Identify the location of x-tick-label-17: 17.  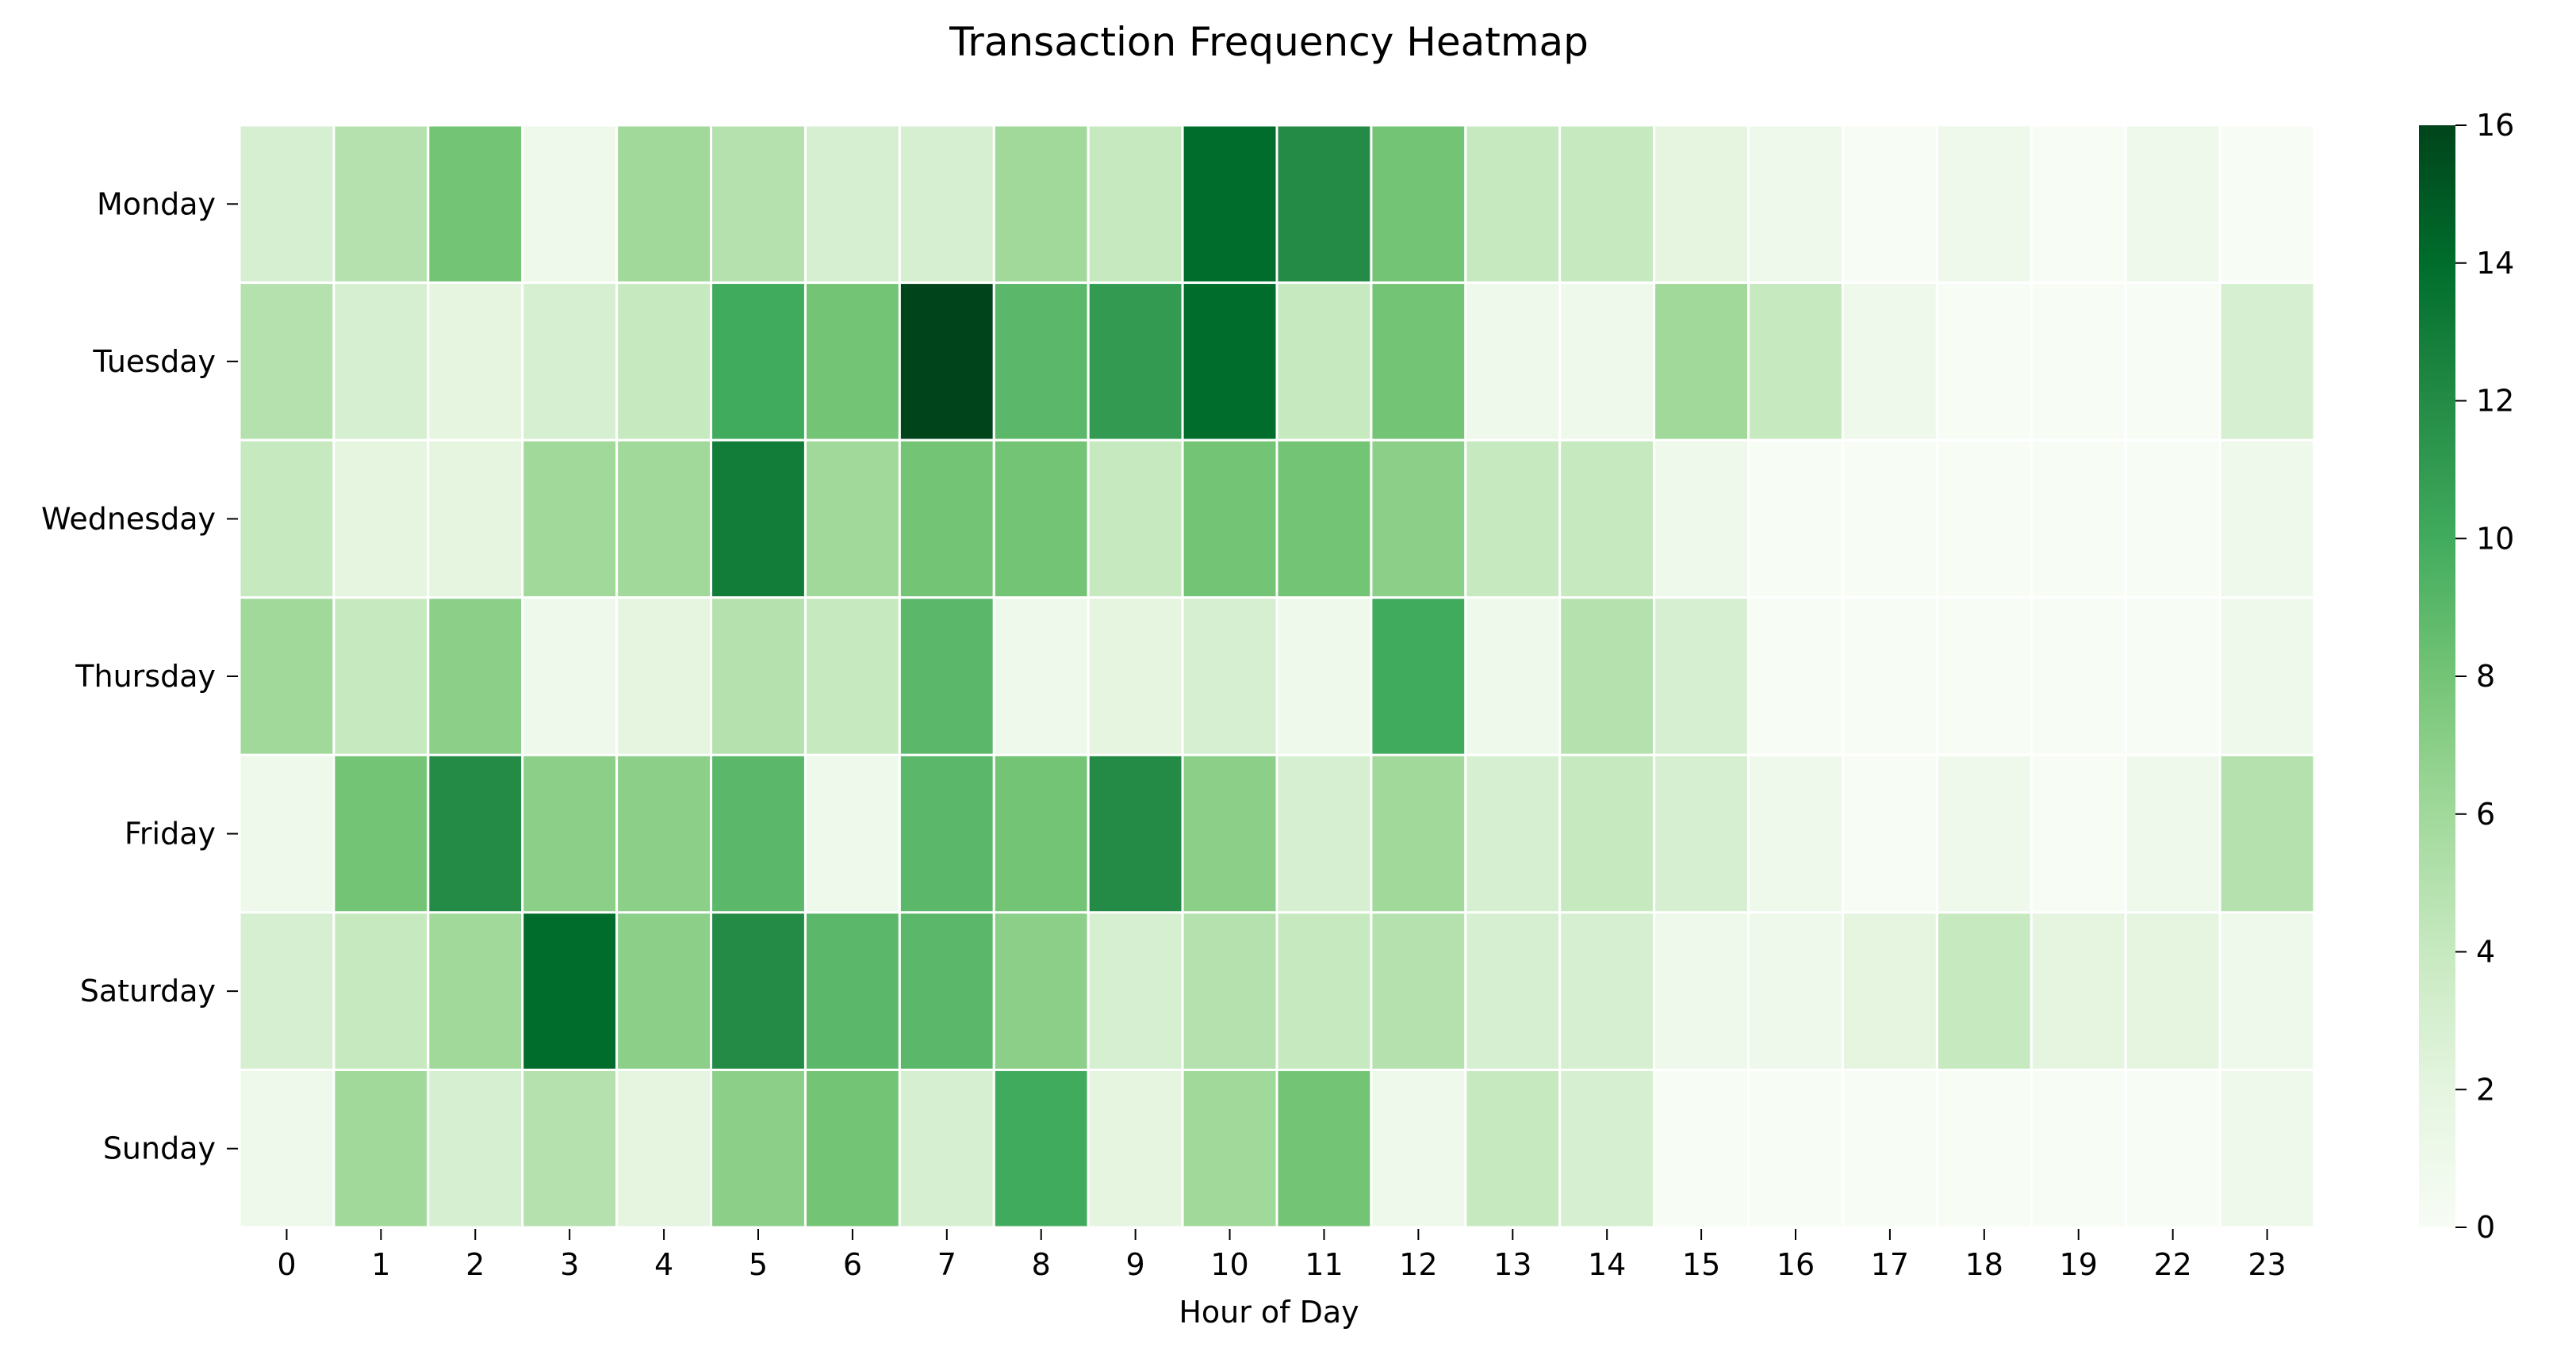
(1890, 1264).